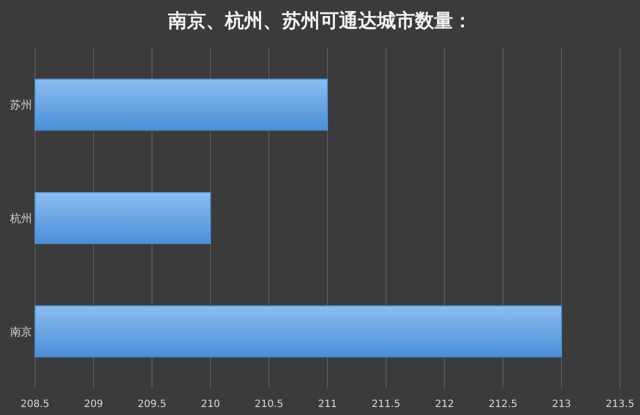  What do you see at coordinates (386, 404) in the screenshot?
I see `x-tick-label: 211.5` at bounding box center [386, 404].